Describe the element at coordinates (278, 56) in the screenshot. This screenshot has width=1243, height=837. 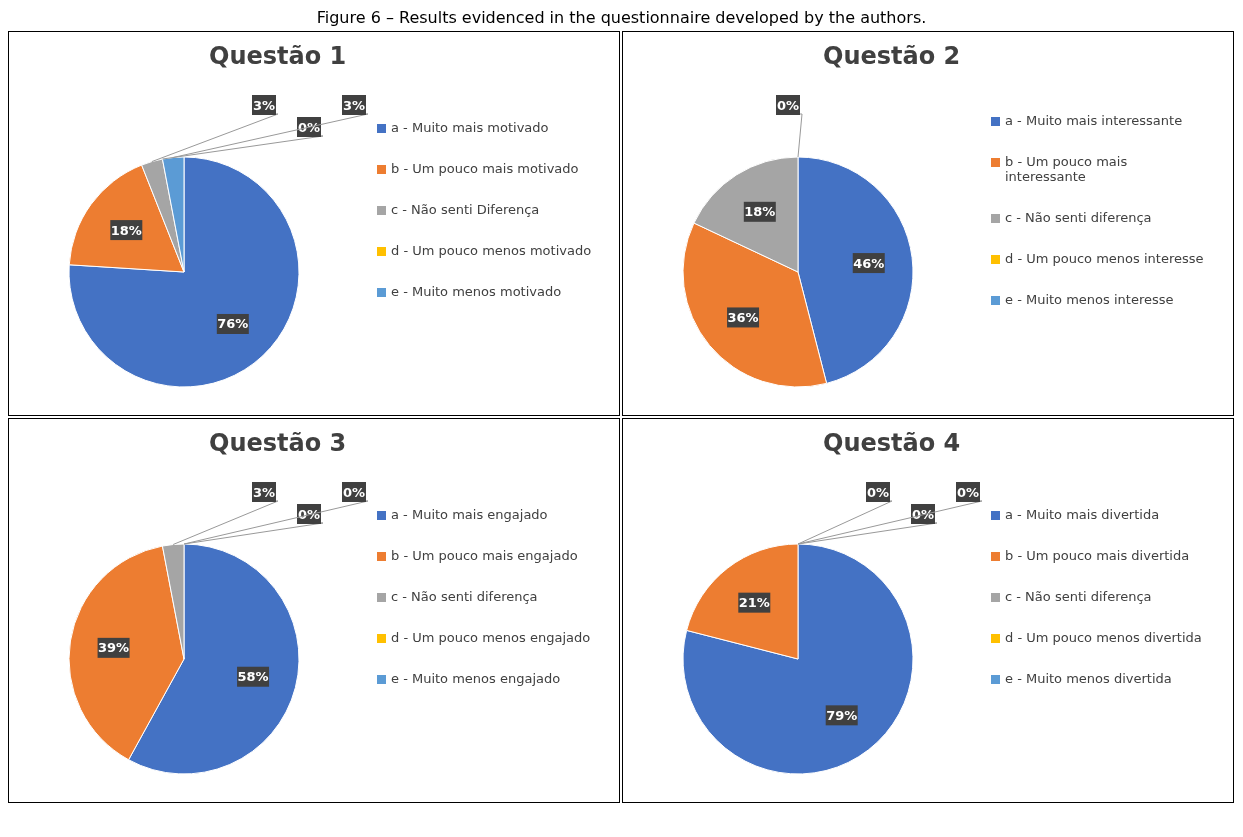
I see `chart-title: Questão 1` at that location.